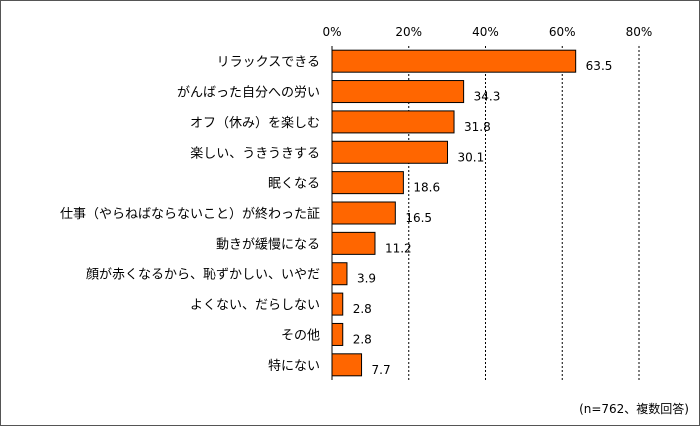  I want to click on x-tick-label: 40%, so click(485, 32).